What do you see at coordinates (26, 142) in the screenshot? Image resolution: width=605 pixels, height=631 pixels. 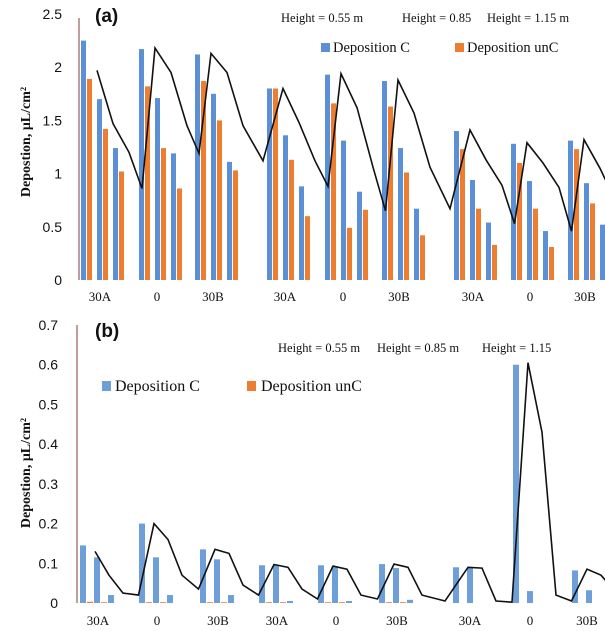 I see `y-axis-label-a: Depostion, μL/cm²` at bounding box center [26, 142].